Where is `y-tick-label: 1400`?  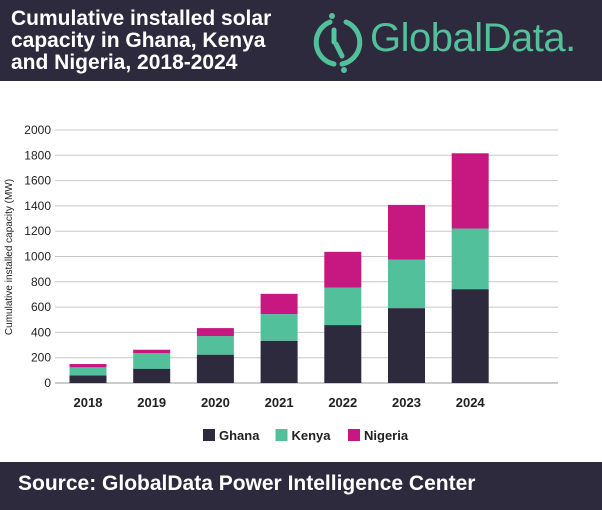
y-tick-label: 1400 is located at coordinates (37, 206).